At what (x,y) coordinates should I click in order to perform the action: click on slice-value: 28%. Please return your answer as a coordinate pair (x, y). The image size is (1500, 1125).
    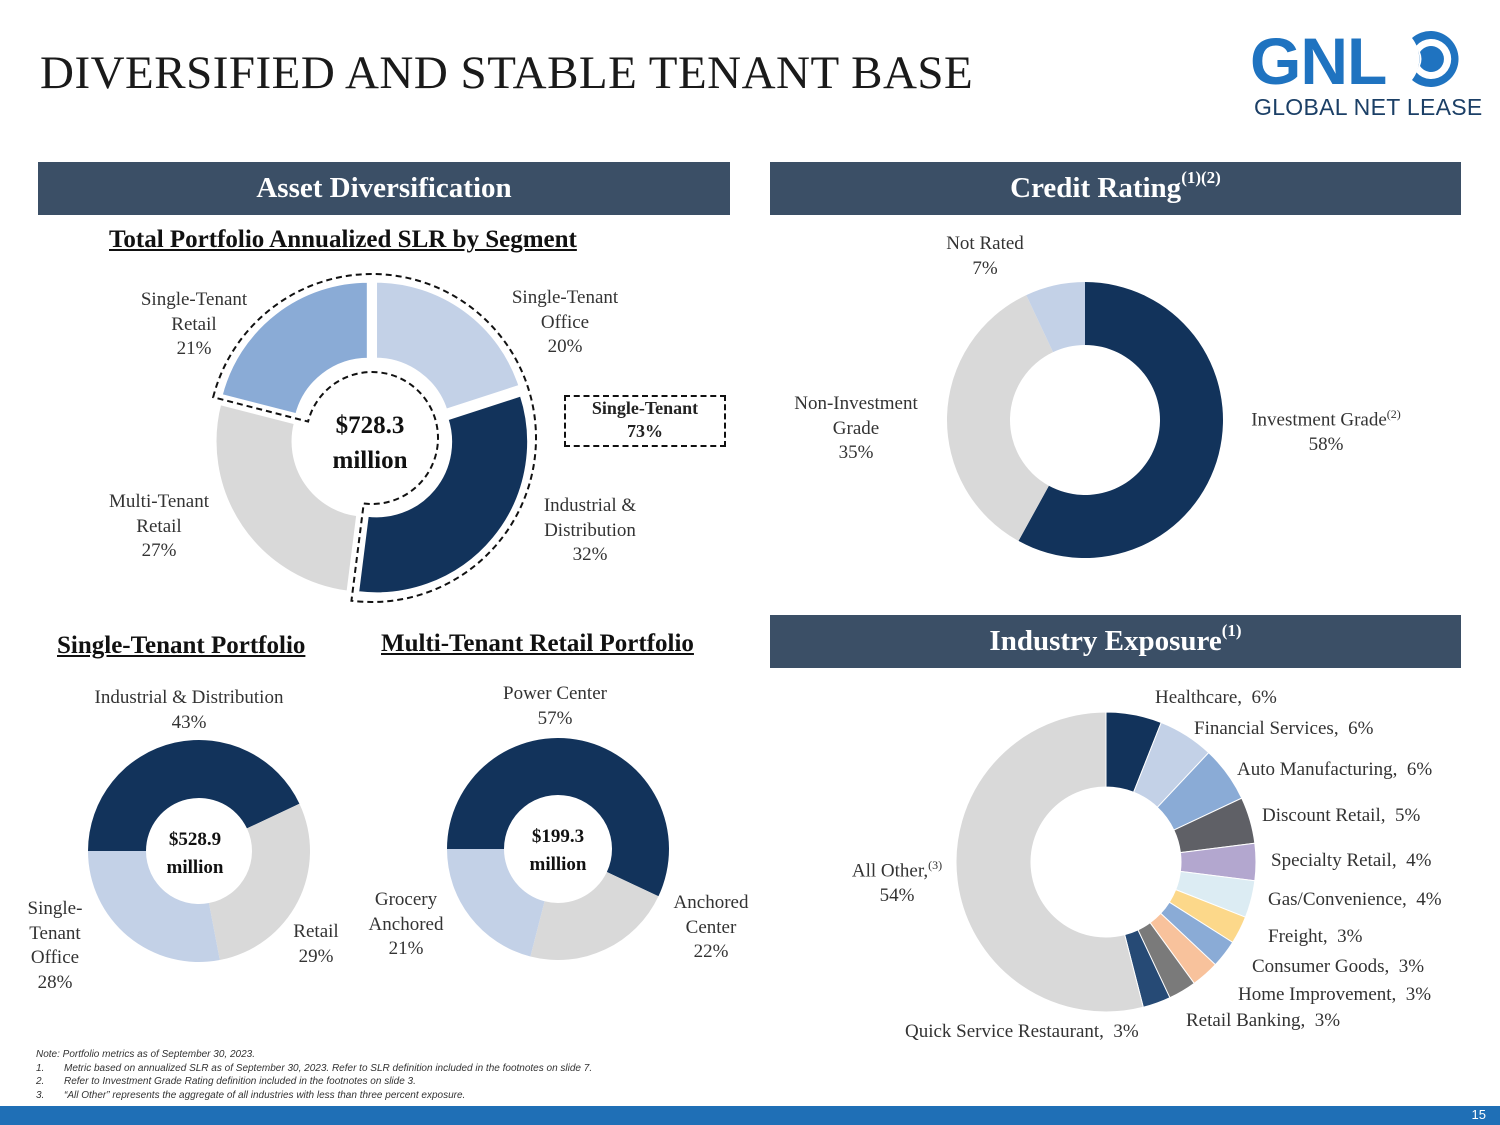
    Looking at the image, I should click on (55, 982).